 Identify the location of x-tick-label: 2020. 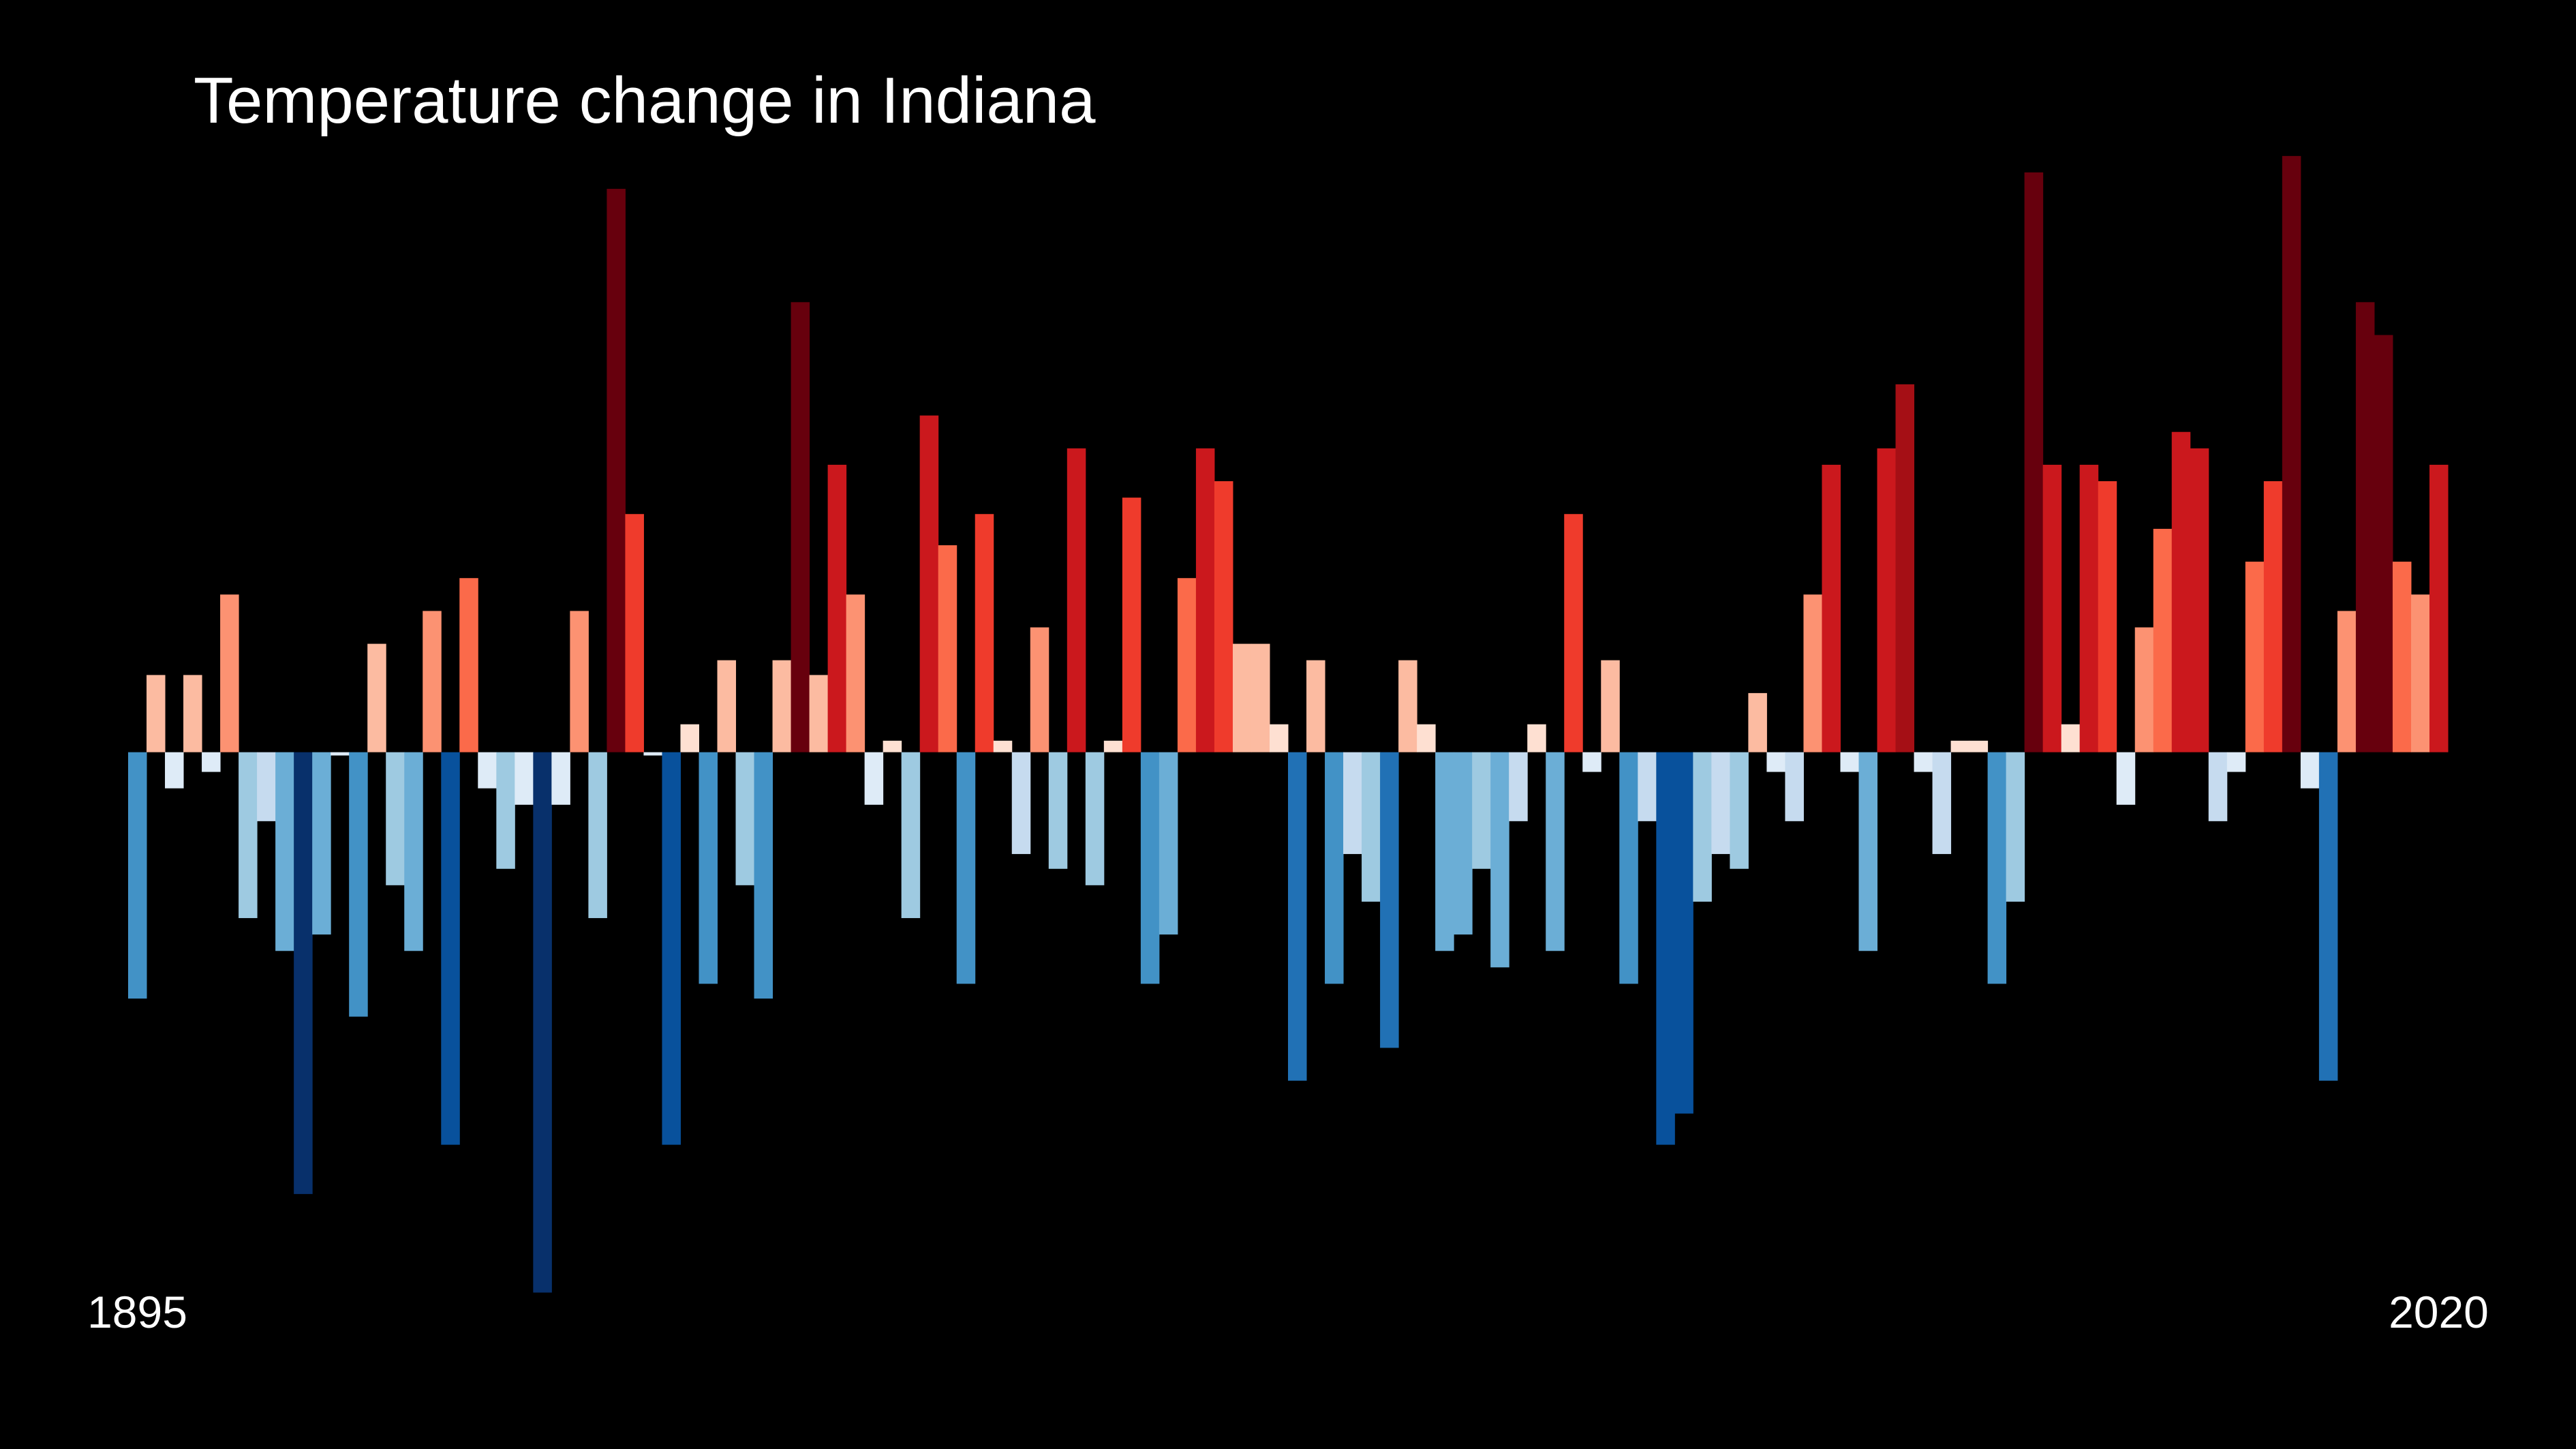
(2439, 1312).